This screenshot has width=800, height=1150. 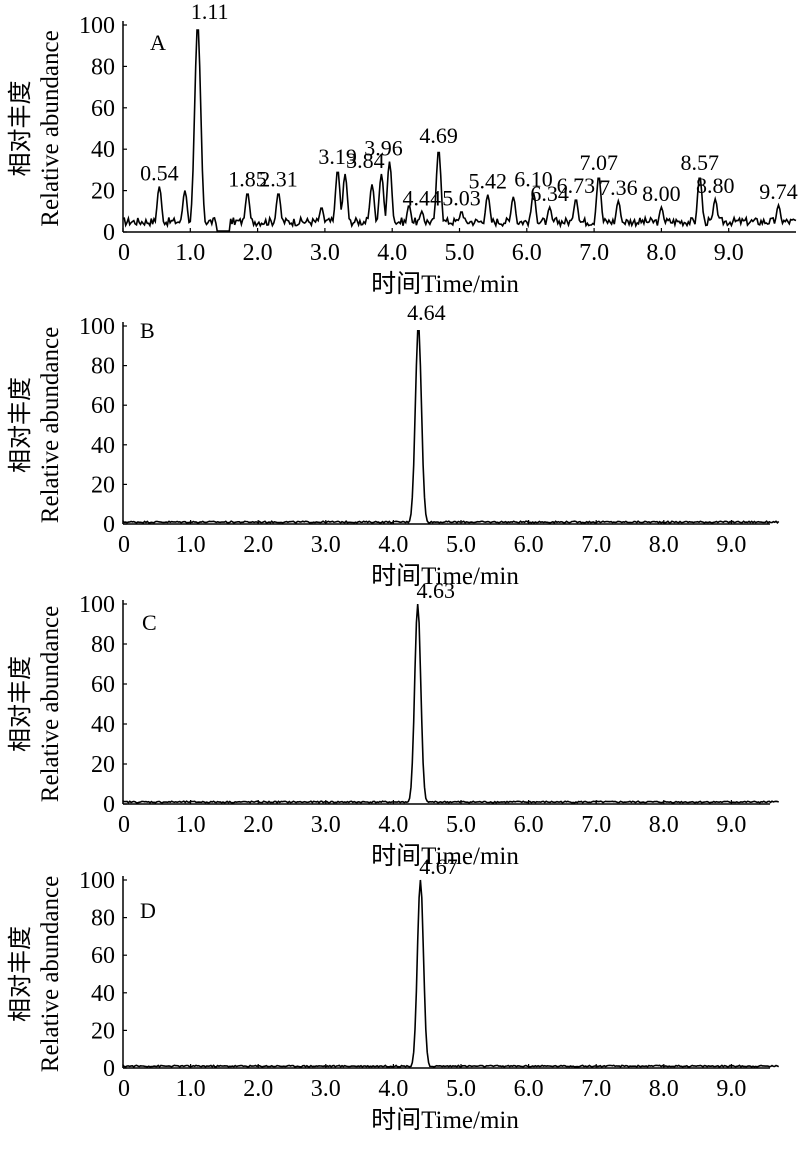 I want to click on peak-label: 1.11, so click(x=210, y=12).